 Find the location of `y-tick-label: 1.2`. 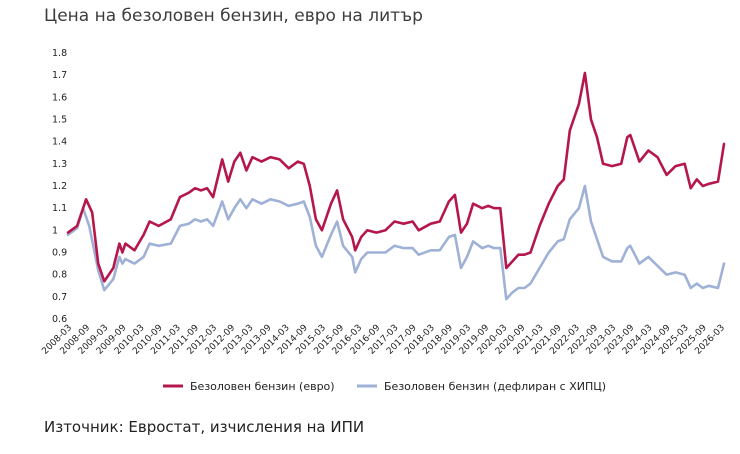

y-tick-label: 1.2 is located at coordinates (59, 186).